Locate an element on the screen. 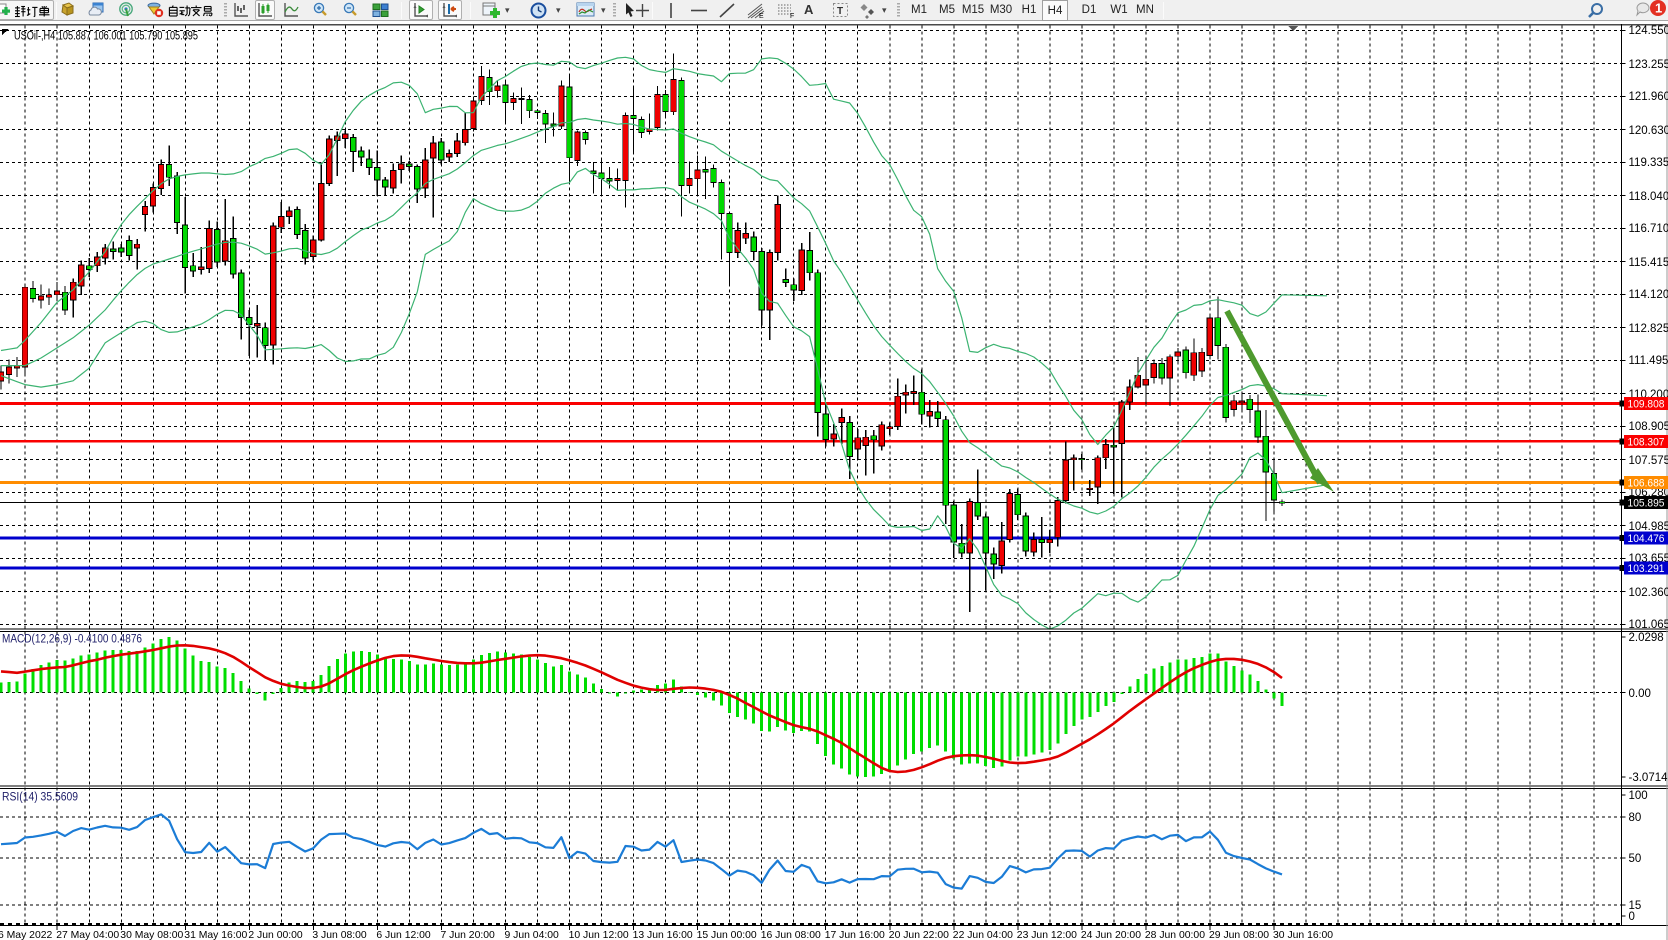 Image resolution: width=1668 pixels, height=940 pixels. svg-text: 104.476 is located at coordinates (1646, 539).